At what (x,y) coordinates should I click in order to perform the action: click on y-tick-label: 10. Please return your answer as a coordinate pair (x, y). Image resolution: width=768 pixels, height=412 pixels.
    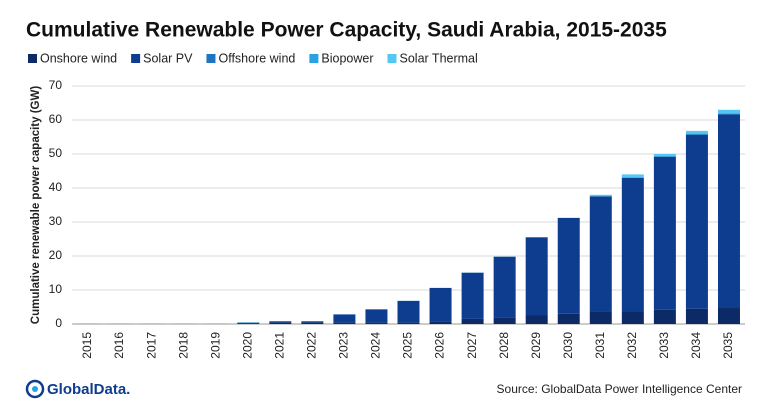
    Looking at the image, I should click on (56, 289).